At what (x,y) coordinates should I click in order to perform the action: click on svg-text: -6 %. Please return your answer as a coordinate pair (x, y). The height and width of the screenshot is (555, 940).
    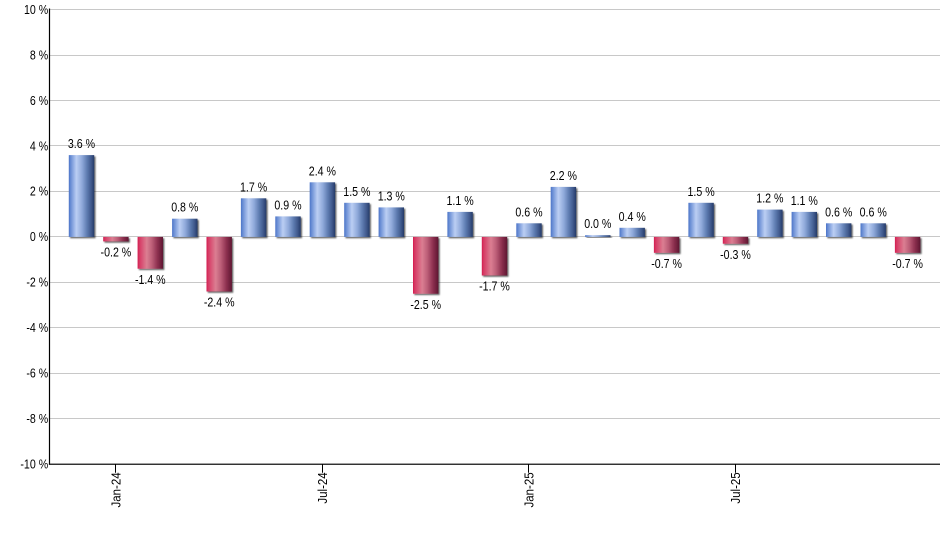
    Looking at the image, I should click on (37, 374).